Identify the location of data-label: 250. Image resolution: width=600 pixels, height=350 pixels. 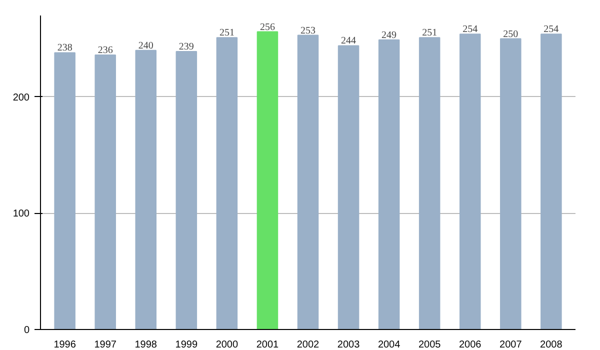
(510, 34).